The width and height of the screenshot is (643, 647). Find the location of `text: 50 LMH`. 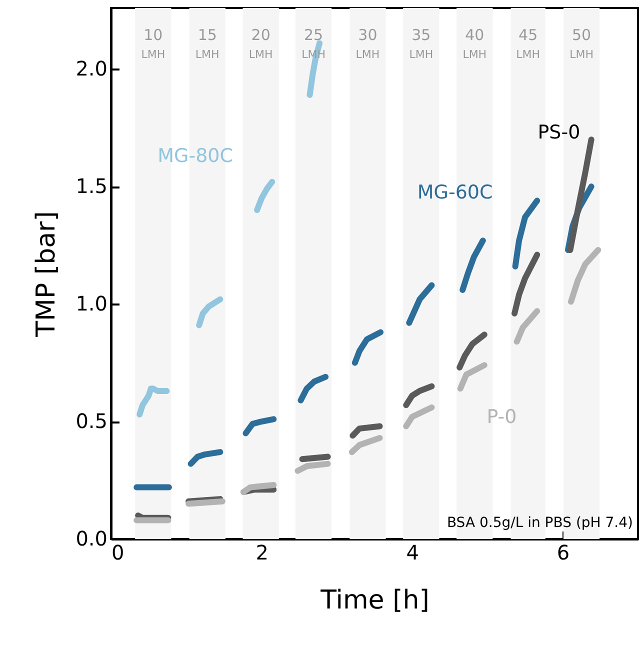

text: 50 LMH is located at coordinates (582, 43).